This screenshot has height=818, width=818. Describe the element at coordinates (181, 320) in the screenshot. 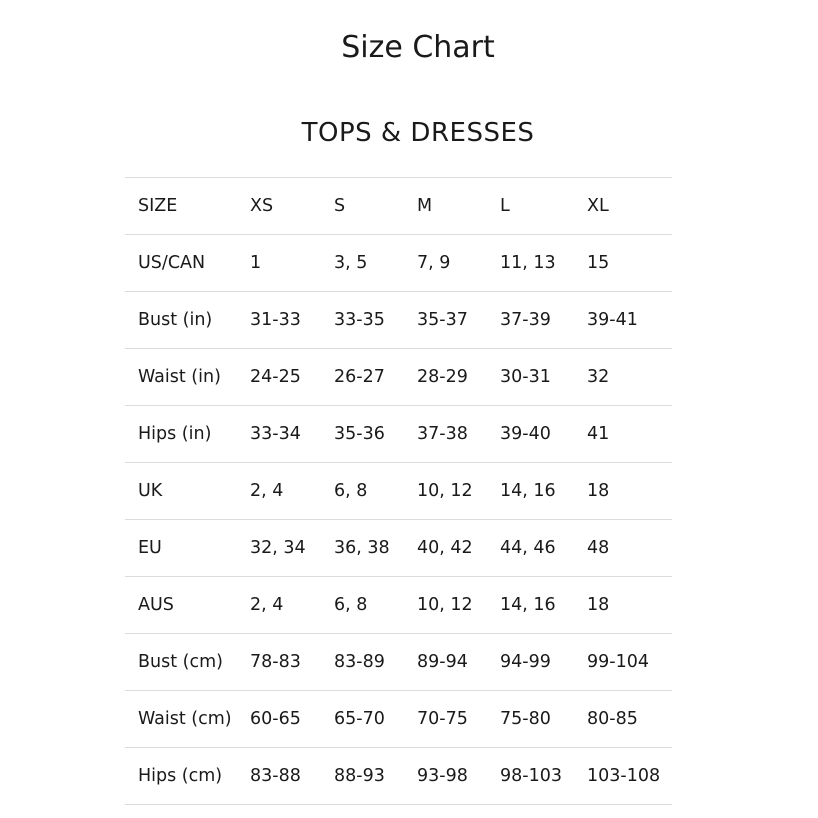

I see `row-label: Bust (in)` at that location.